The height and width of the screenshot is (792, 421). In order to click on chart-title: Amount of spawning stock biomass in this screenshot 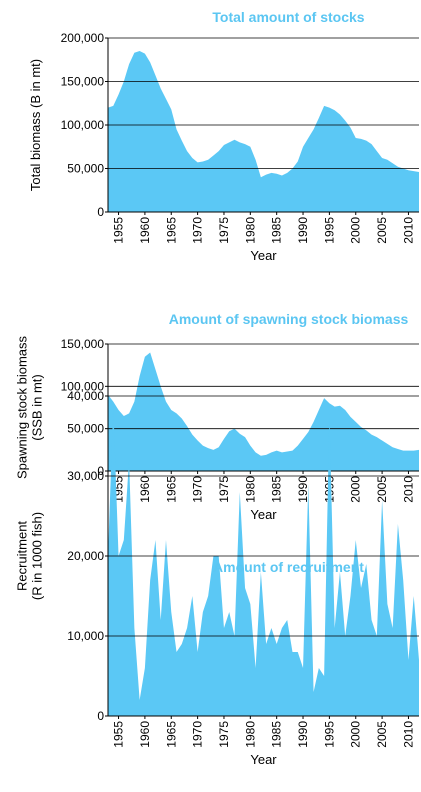, I will do `click(289, 319)`.